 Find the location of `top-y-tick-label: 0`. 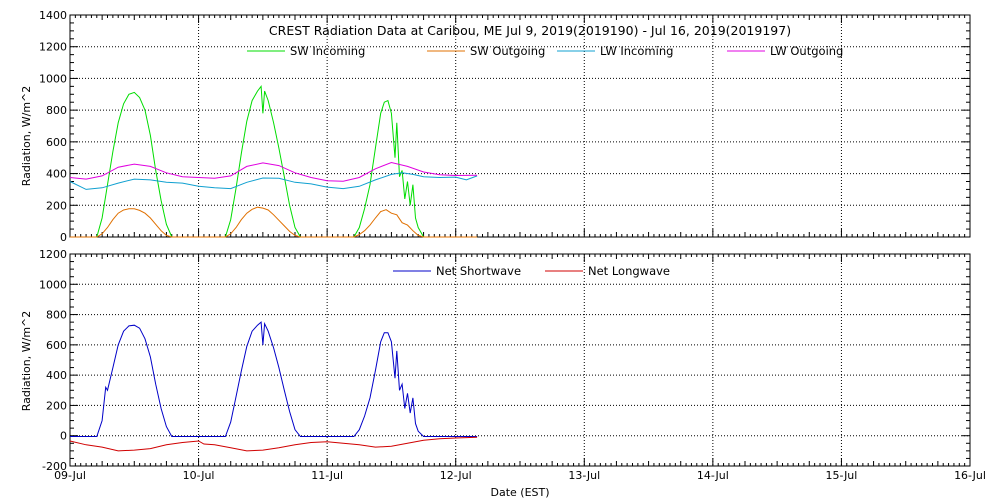

top-y-tick-label: 0 is located at coordinates (63, 237).